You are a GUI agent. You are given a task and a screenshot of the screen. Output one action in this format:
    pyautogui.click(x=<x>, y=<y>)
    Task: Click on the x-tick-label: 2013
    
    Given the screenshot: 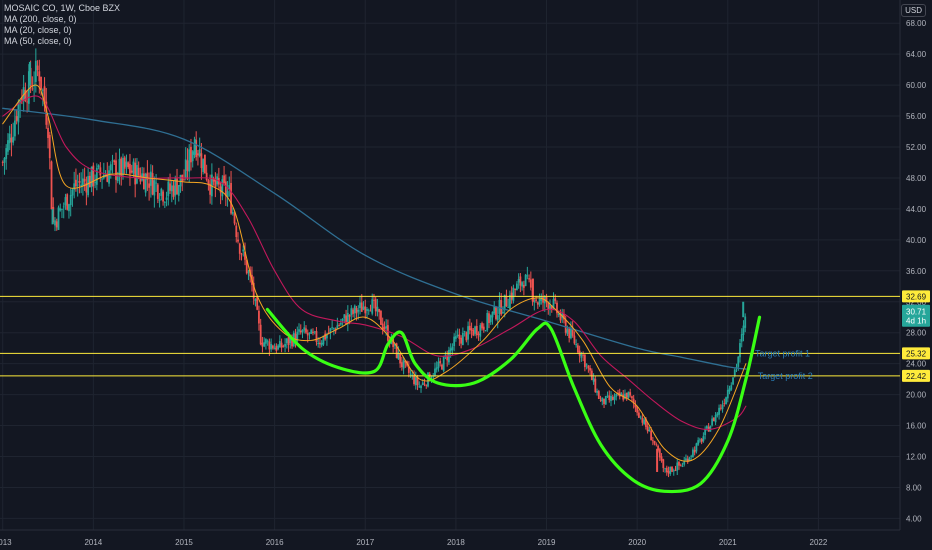 What is the action you would take?
    pyautogui.click(x=6, y=542)
    